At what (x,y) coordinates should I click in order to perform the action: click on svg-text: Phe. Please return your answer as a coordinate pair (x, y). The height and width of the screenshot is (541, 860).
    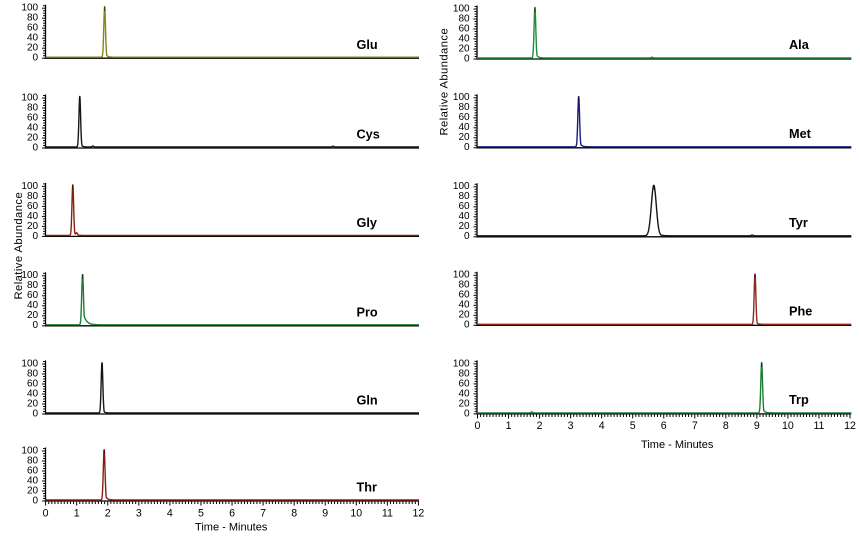
    Looking at the image, I should click on (800, 311).